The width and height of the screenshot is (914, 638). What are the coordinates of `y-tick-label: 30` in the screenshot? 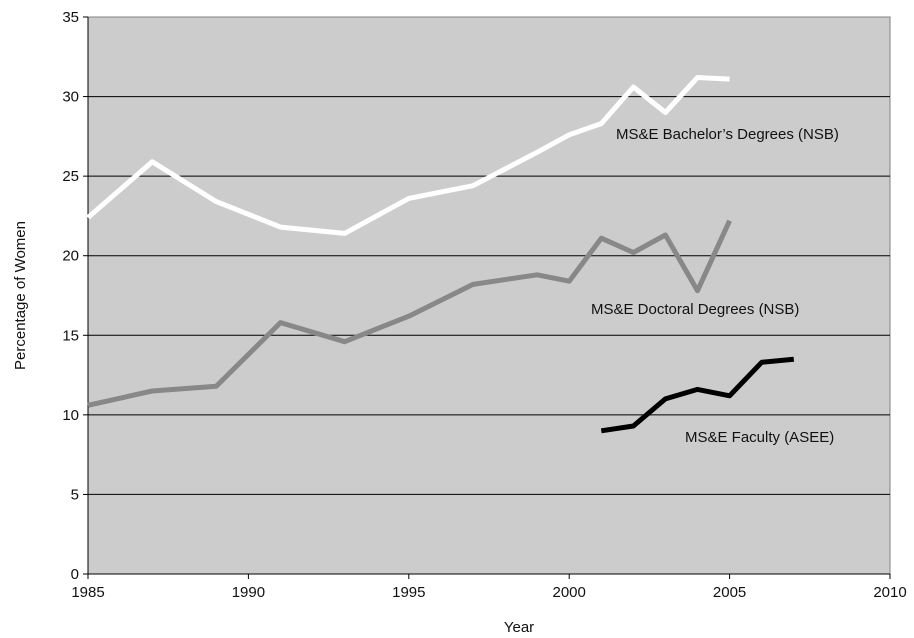 It's located at (70, 97).